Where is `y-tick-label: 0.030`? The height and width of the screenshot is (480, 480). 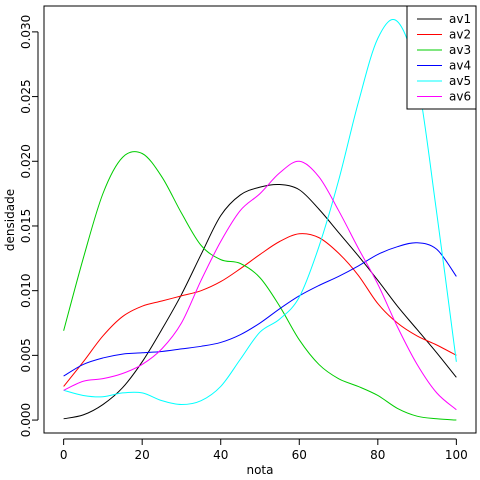 y-tick-label: 0.030 is located at coordinates (26, 32).